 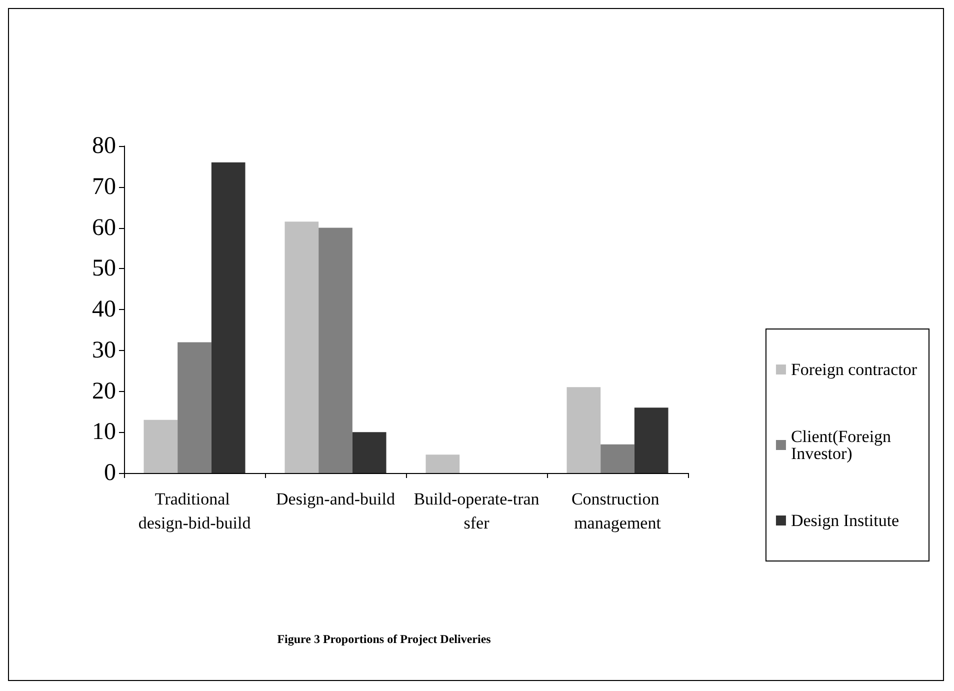 What do you see at coordinates (336, 499) in the screenshot?
I see `x-tick-label: Design-and-build` at bounding box center [336, 499].